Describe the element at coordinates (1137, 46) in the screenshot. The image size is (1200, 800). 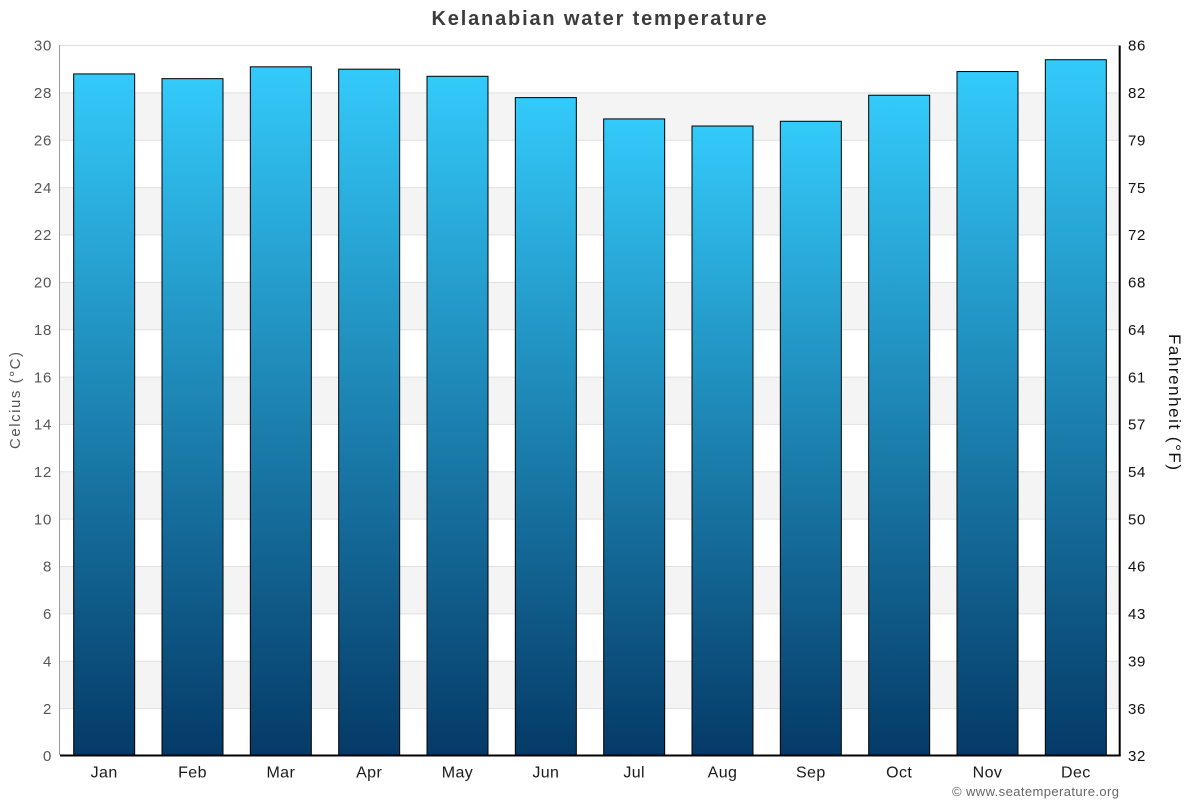
I see `svg-text: 86` at that location.